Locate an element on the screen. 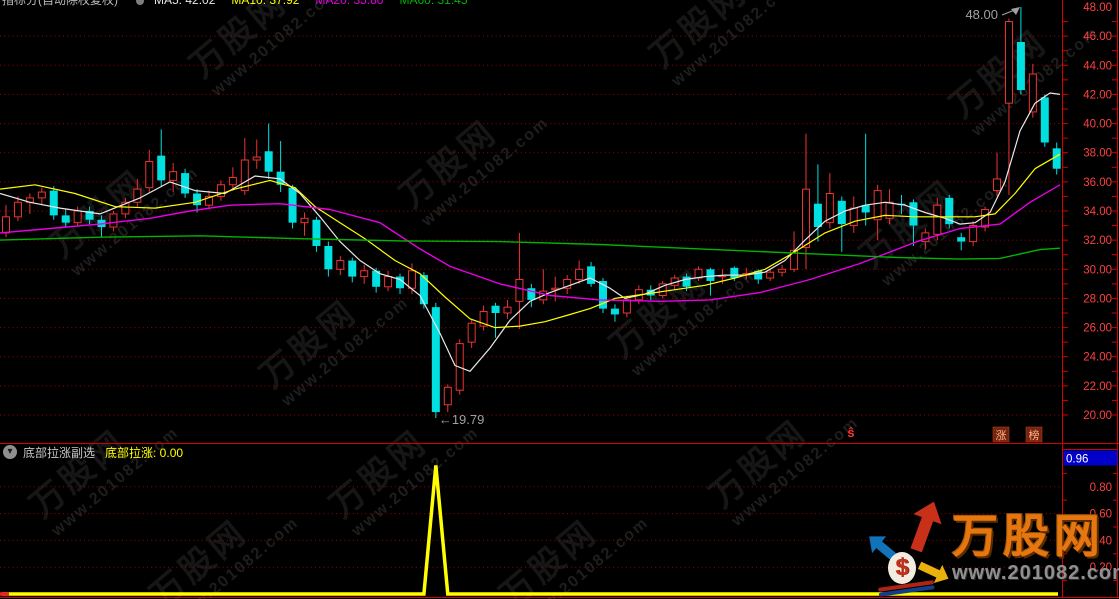 The width and height of the screenshot is (1119, 599). main-axis-label: 24.00 is located at coordinates (1097, 358).